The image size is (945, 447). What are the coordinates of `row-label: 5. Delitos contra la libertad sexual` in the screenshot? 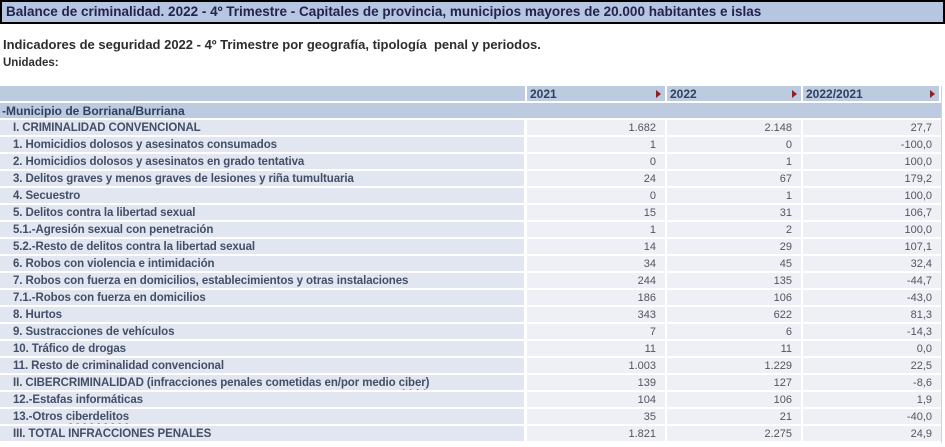 It's located at (263, 213).